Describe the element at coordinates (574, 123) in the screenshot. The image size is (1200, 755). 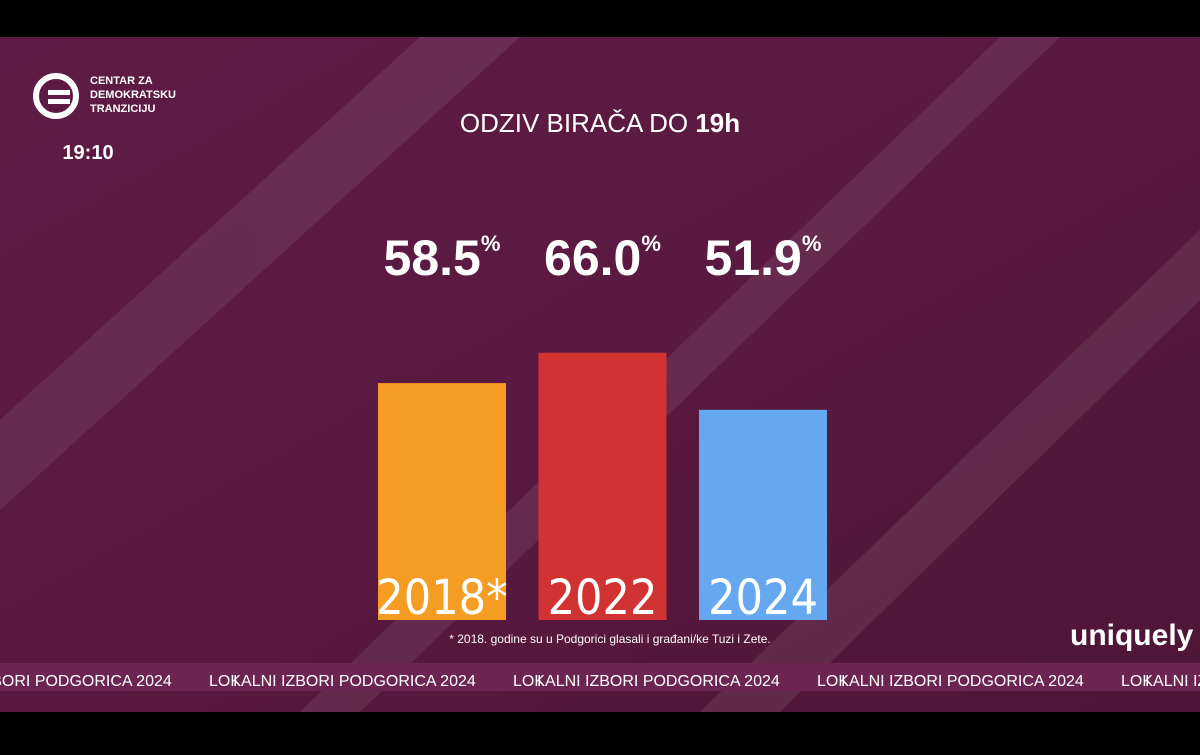
I see `title-text: ODZIV BIRAČA DO` at that location.